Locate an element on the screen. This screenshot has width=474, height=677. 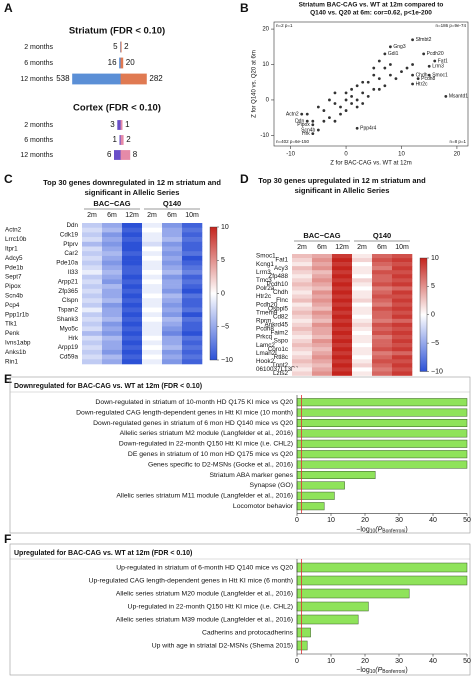
row-label: Anks1b is located at coordinates (16, 352).